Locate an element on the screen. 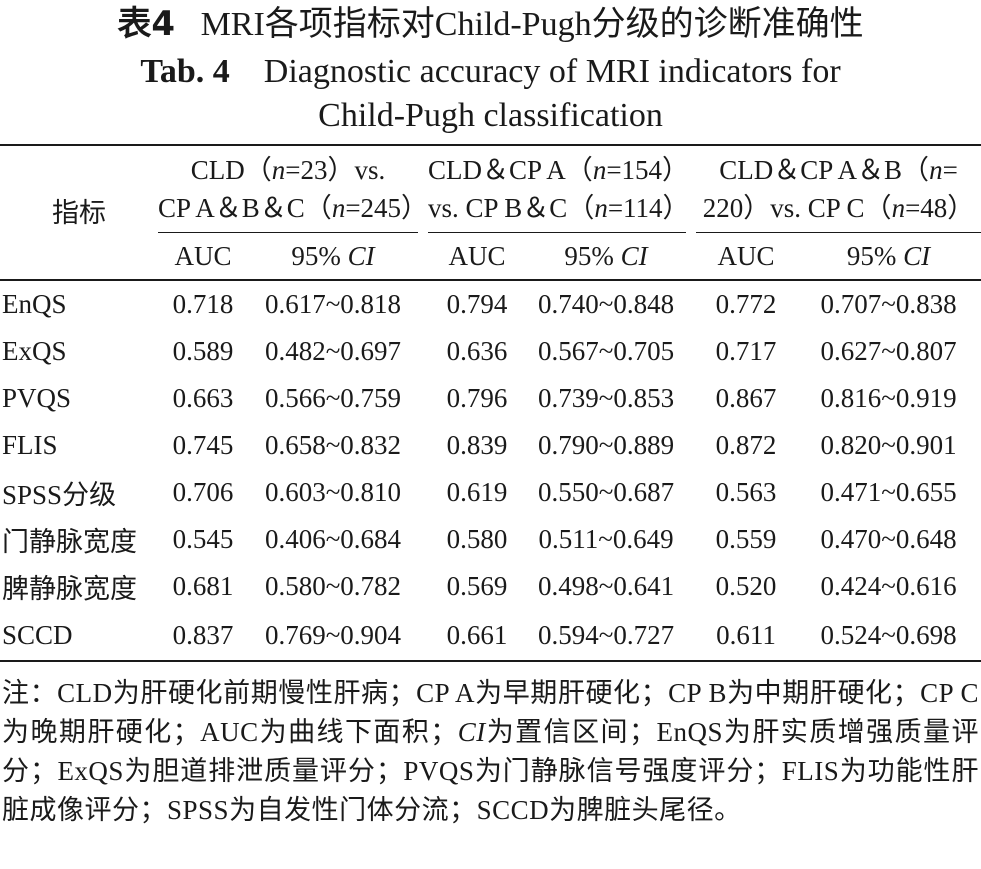  indicator-name: FLIS is located at coordinates (30, 445).